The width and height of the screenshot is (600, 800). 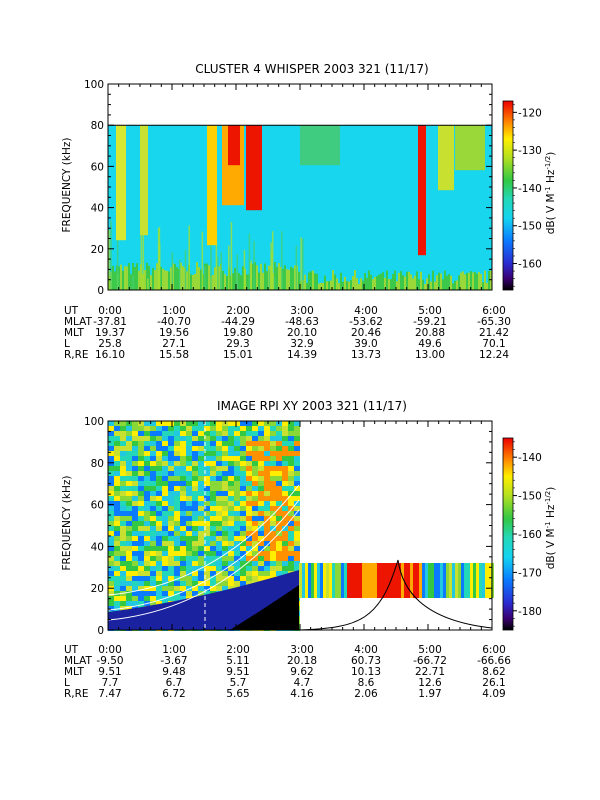 I want to click on emission-burst, so click(x=446, y=158).